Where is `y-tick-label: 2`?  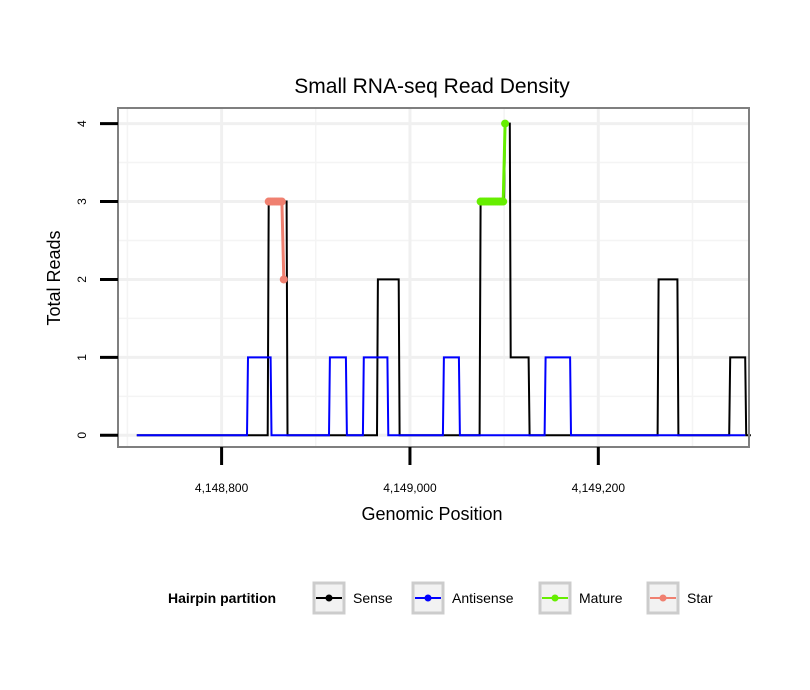 y-tick-label: 2 is located at coordinates (82, 279).